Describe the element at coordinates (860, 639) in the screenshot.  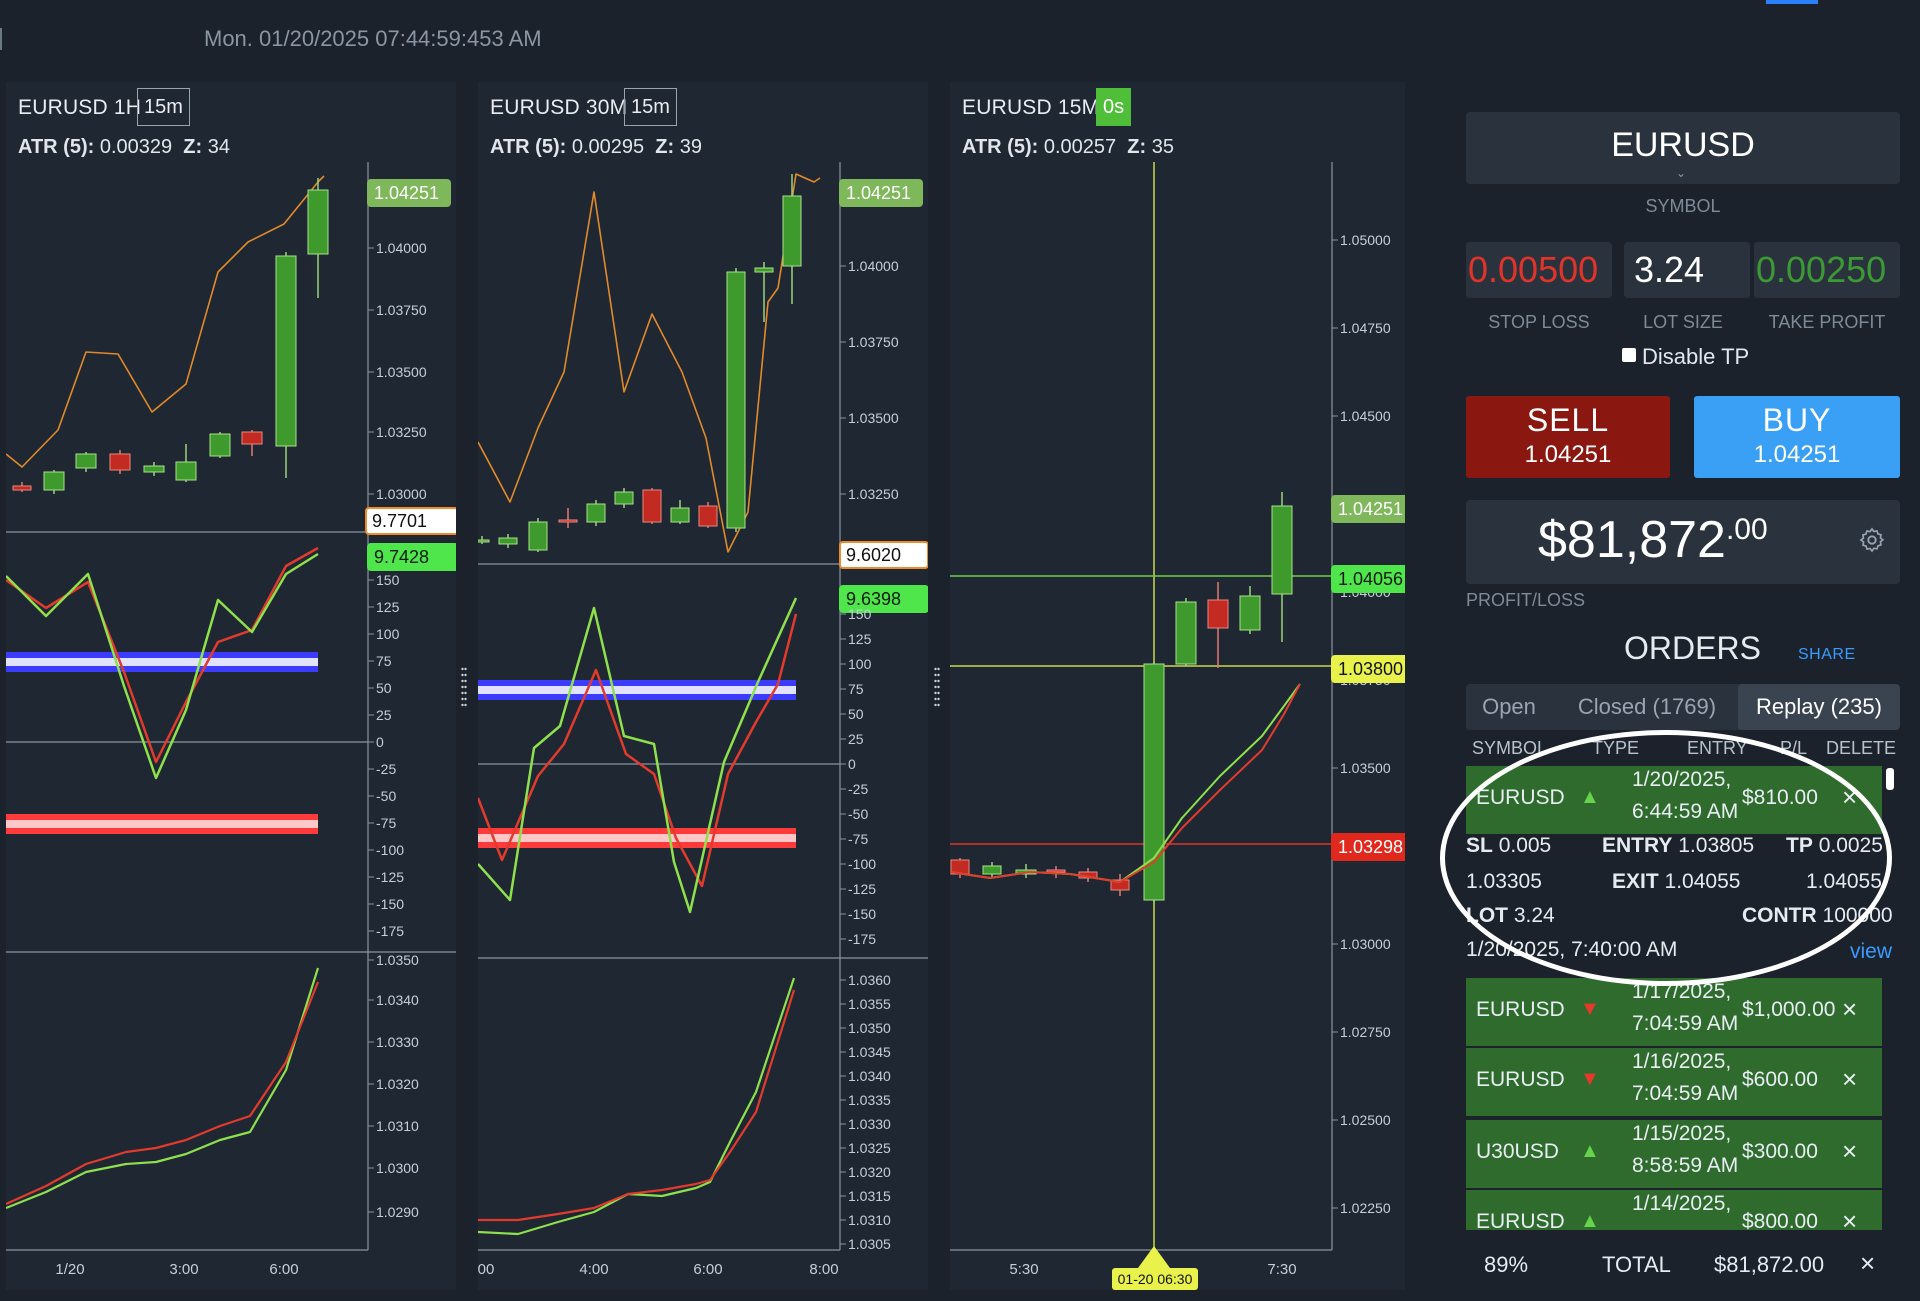
I see `axis-tick-label: 125` at that location.